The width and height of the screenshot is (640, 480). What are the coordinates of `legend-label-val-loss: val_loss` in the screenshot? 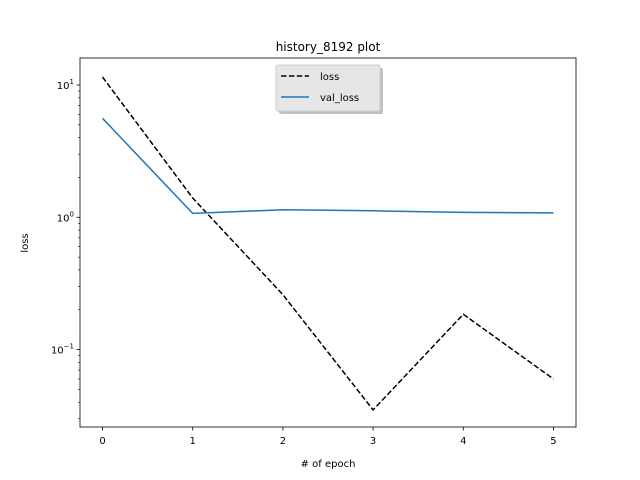 It's located at (339, 98).